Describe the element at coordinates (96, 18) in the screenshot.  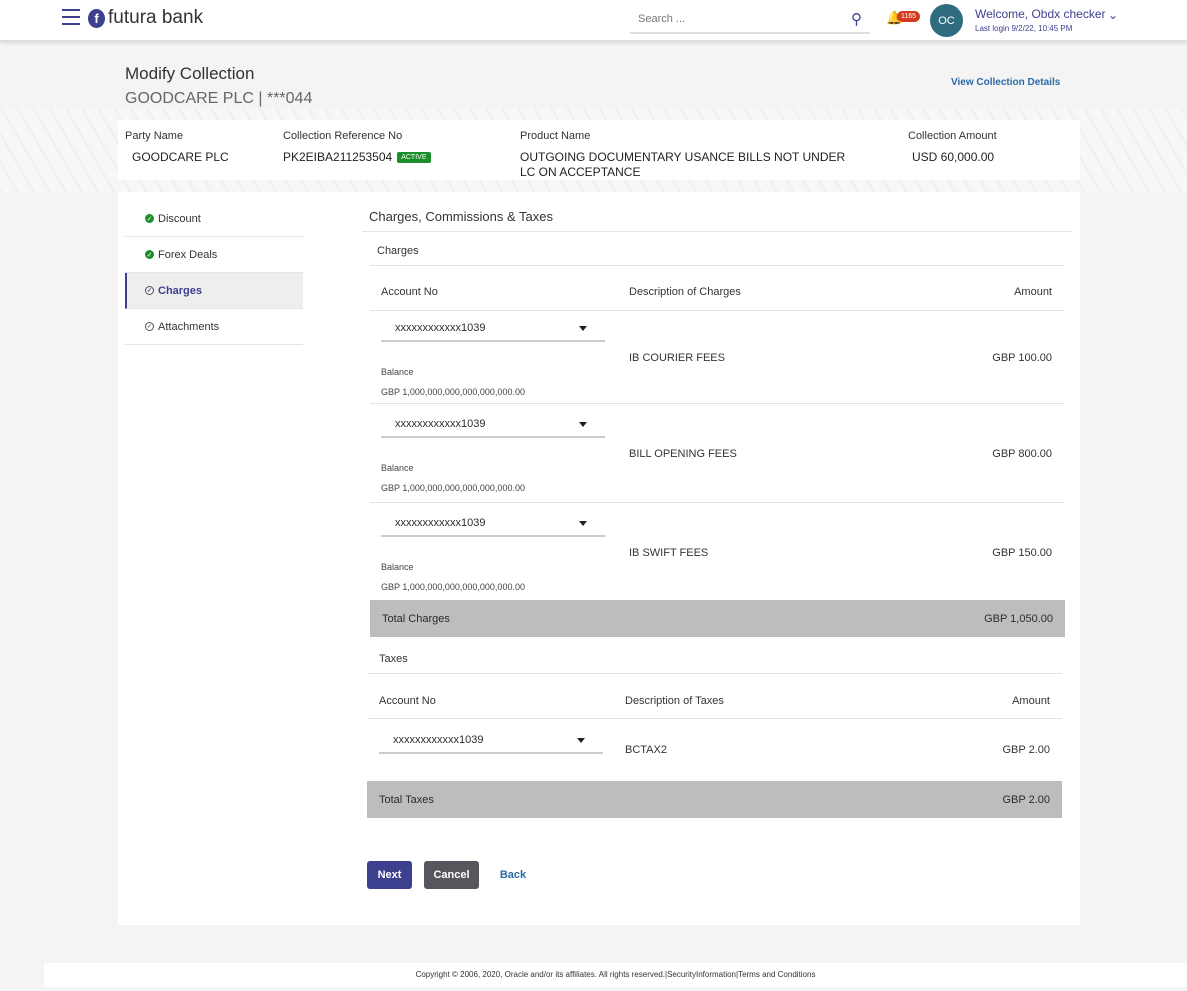
I see `logo-mark-icon: f` at that location.